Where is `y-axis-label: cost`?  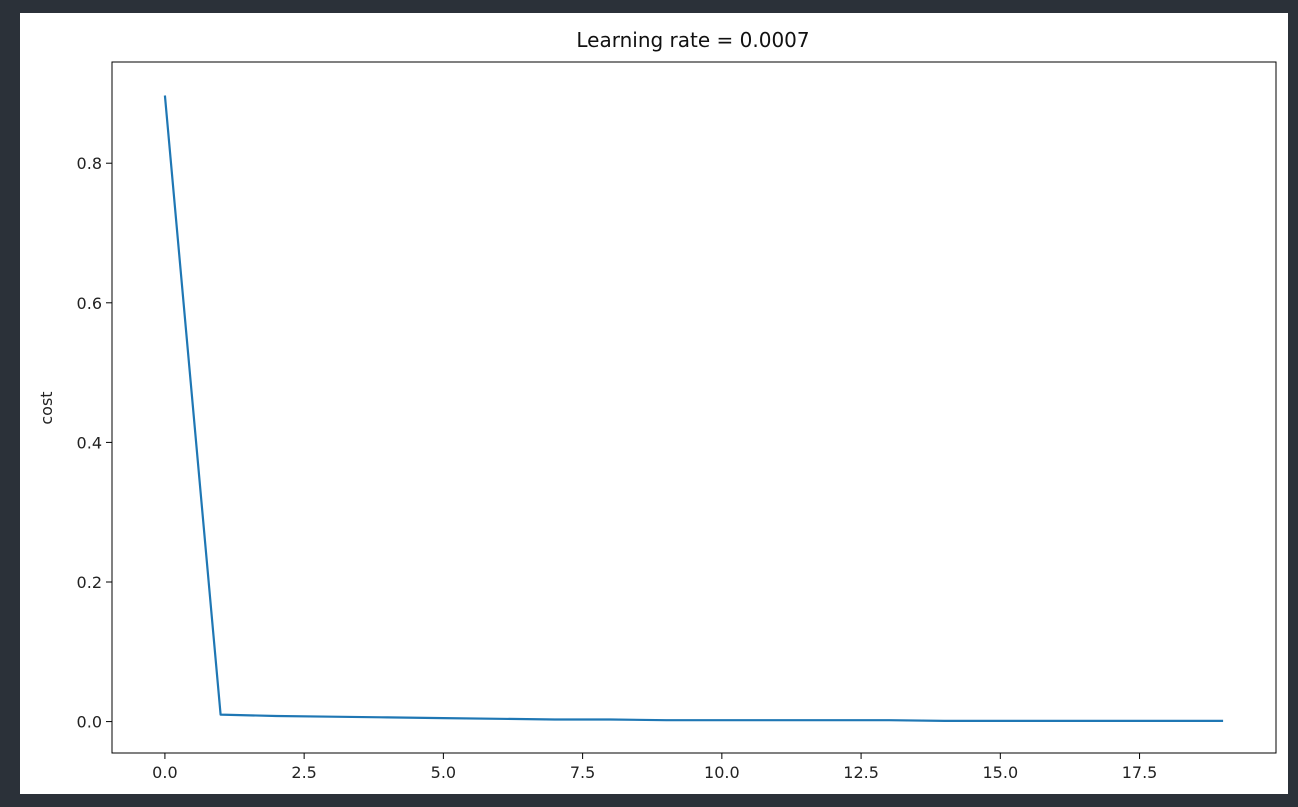 y-axis-label: cost is located at coordinates (46, 407).